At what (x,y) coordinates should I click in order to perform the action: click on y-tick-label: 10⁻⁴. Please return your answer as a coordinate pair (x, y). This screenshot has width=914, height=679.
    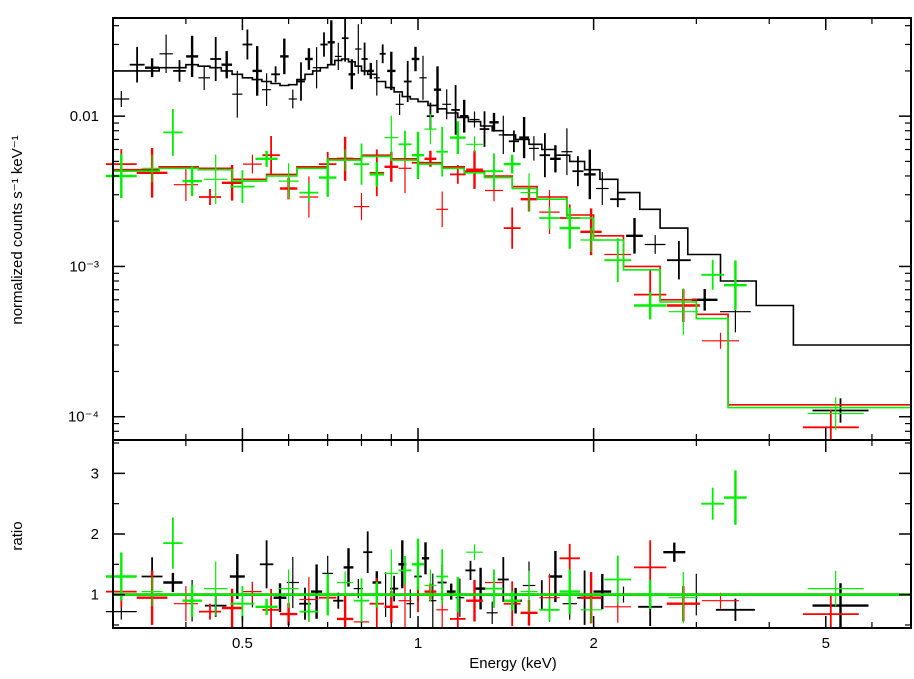
    Looking at the image, I should click on (83, 417).